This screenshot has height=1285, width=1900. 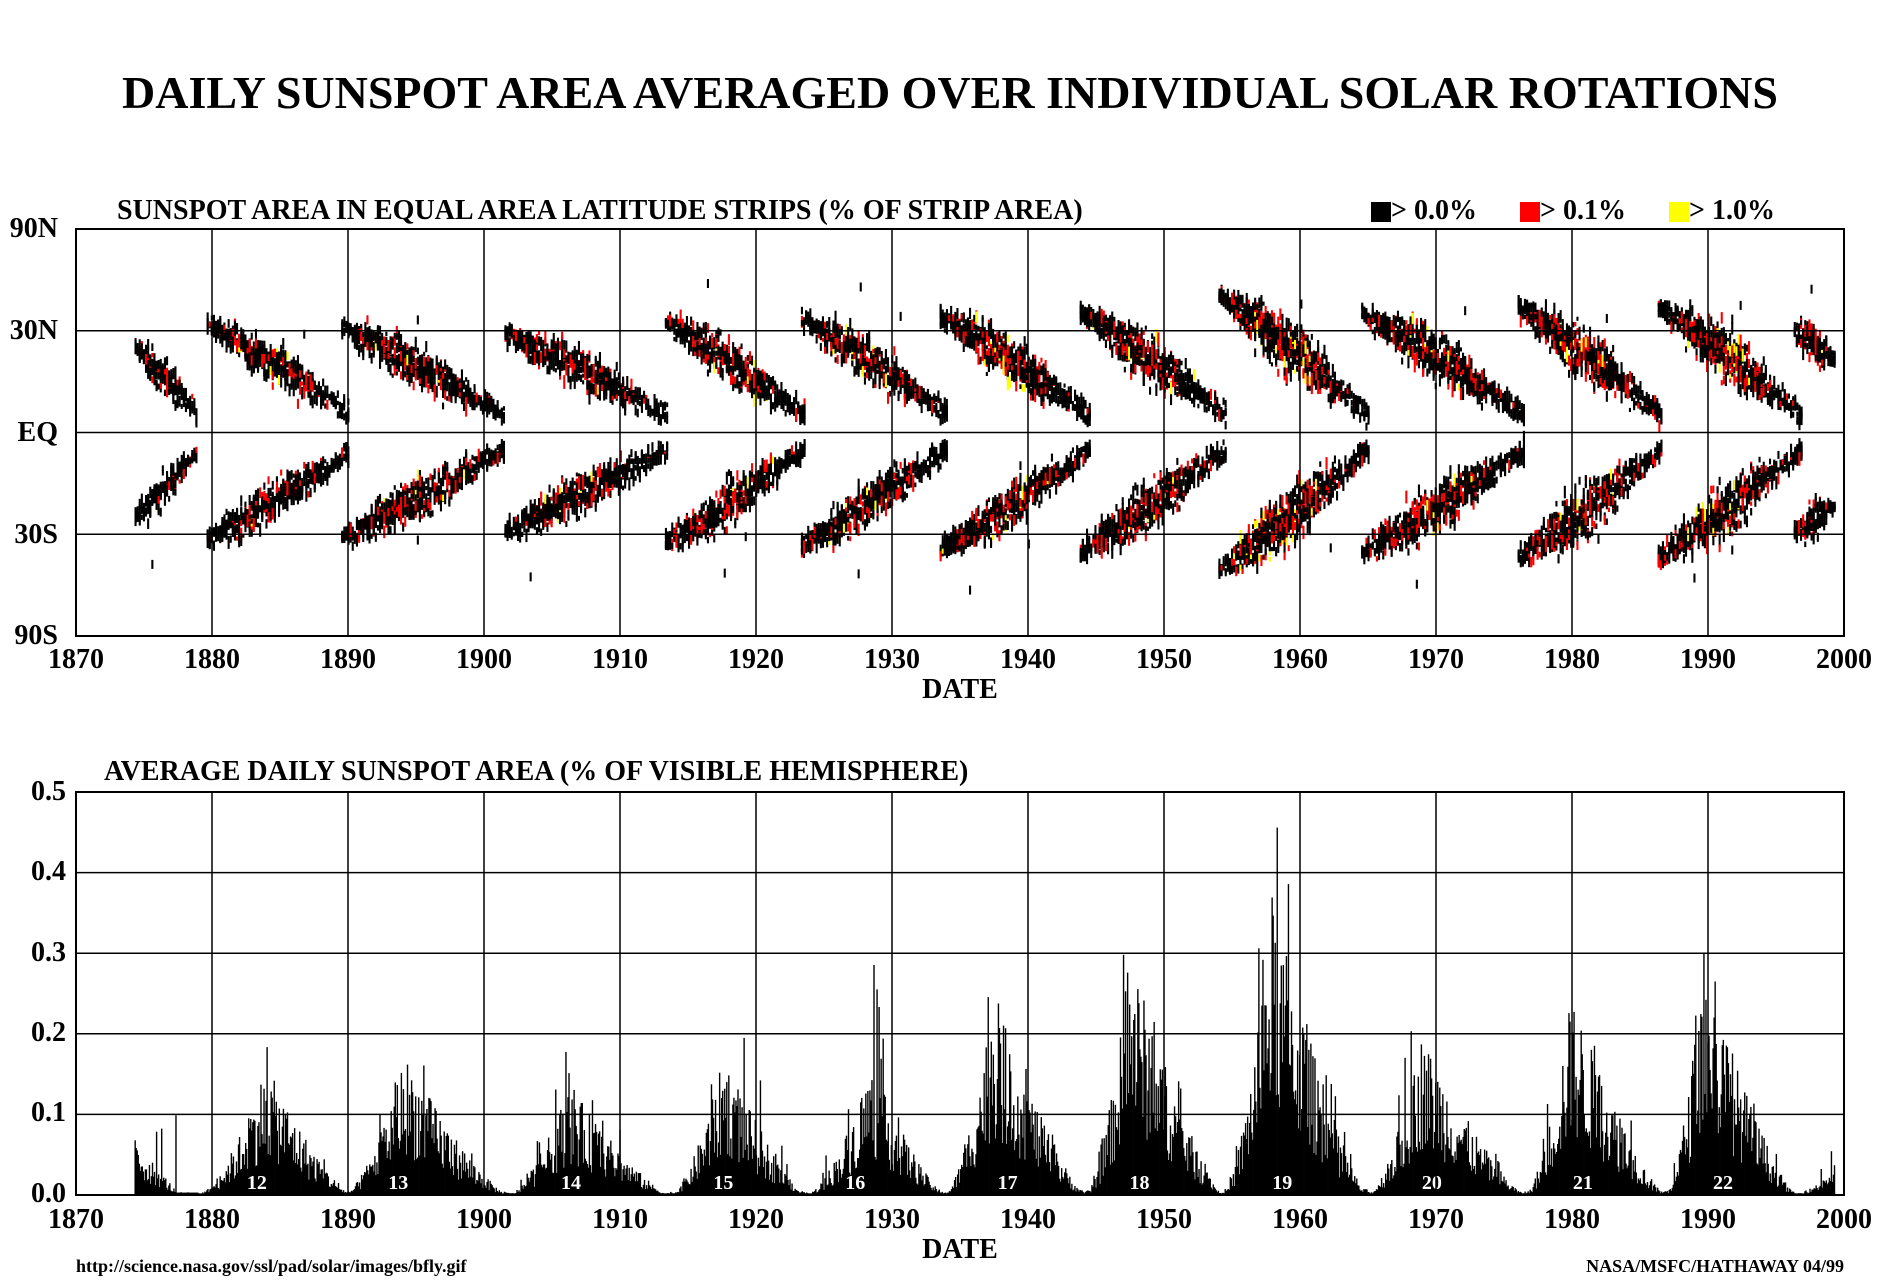 What do you see at coordinates (464, 474) in the screenshot?
I see `area-mark-yellow` at bounding box center [464, 474].